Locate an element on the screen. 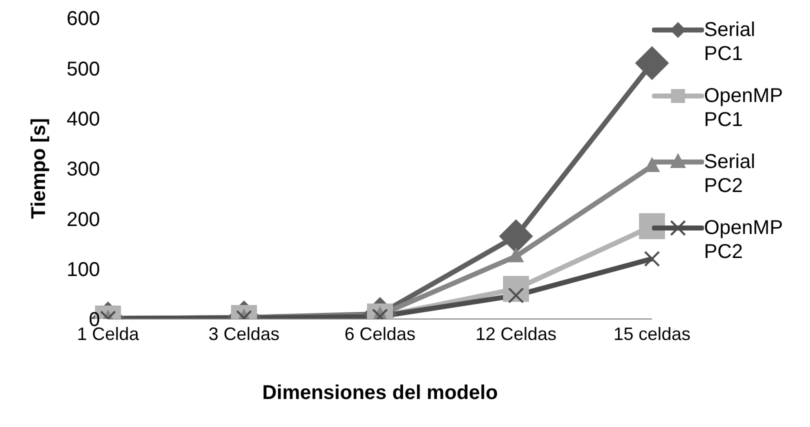  y-tick-label: 600 is located at coordinates (83, 19).